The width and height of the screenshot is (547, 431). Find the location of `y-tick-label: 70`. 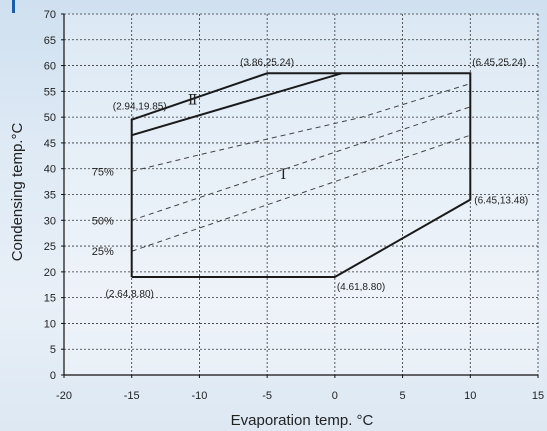

y-tick-label: 70 is located at coordinates (50, 15).